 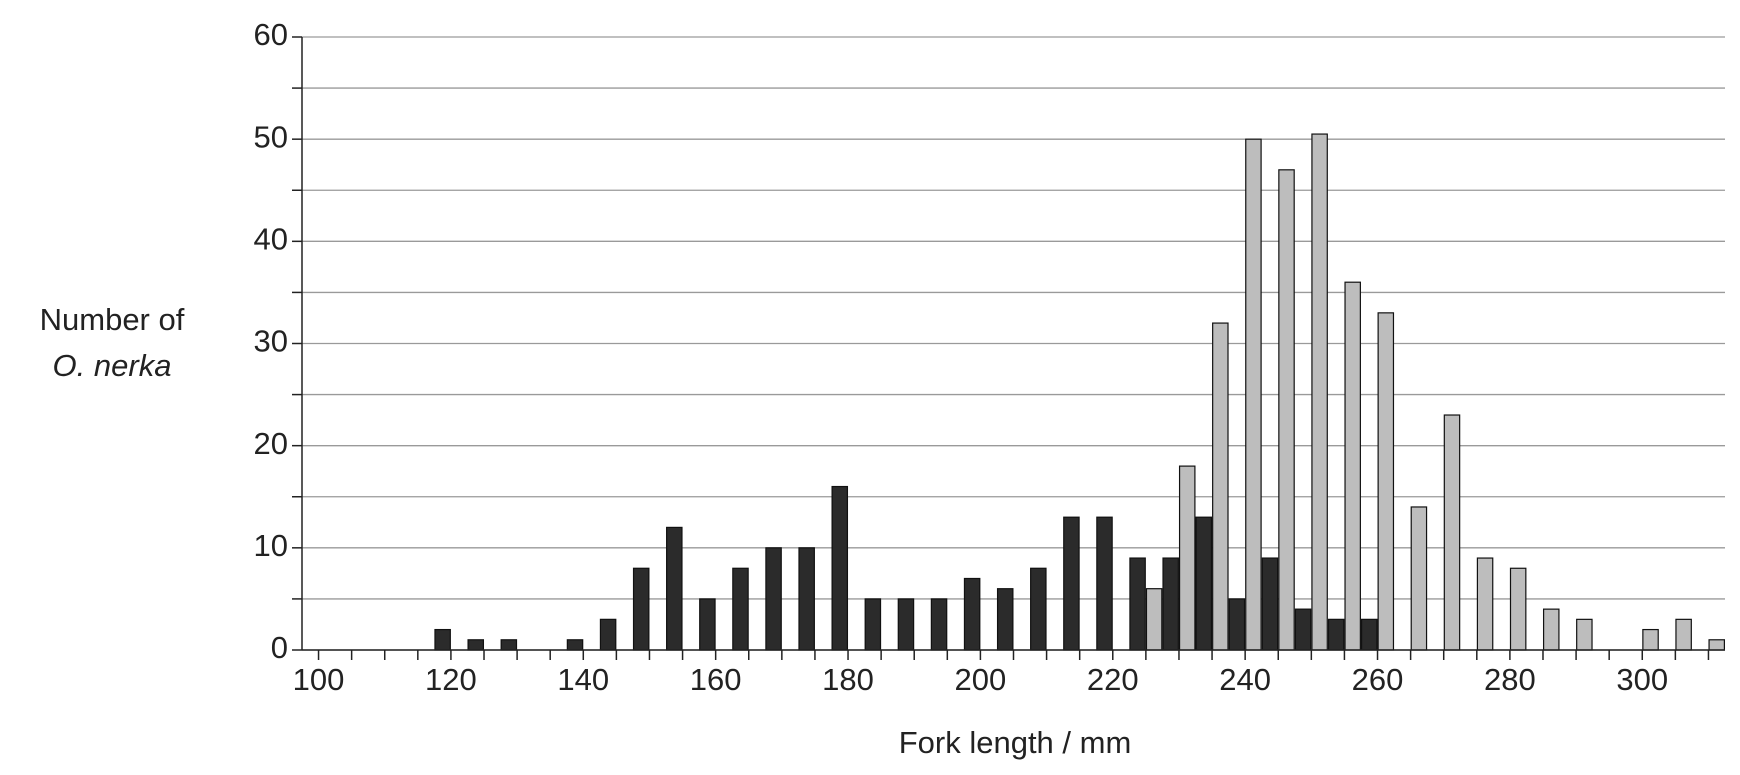 I want to click on y-tick-label: 10, so click(x=271, y=545).